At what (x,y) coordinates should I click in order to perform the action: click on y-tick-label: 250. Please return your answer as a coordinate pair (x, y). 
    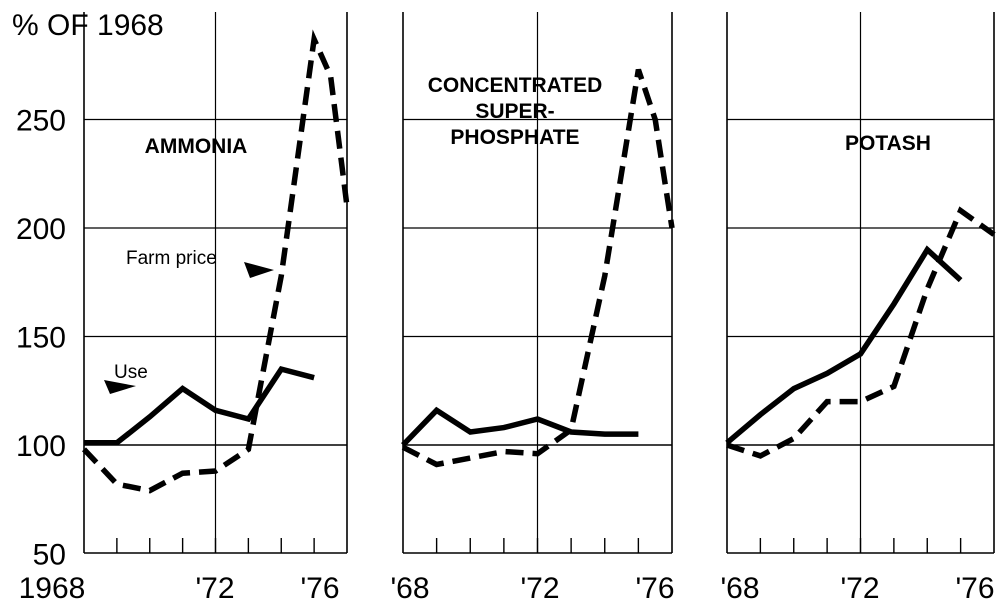
    Looking at the image, I should click on (41, 121).